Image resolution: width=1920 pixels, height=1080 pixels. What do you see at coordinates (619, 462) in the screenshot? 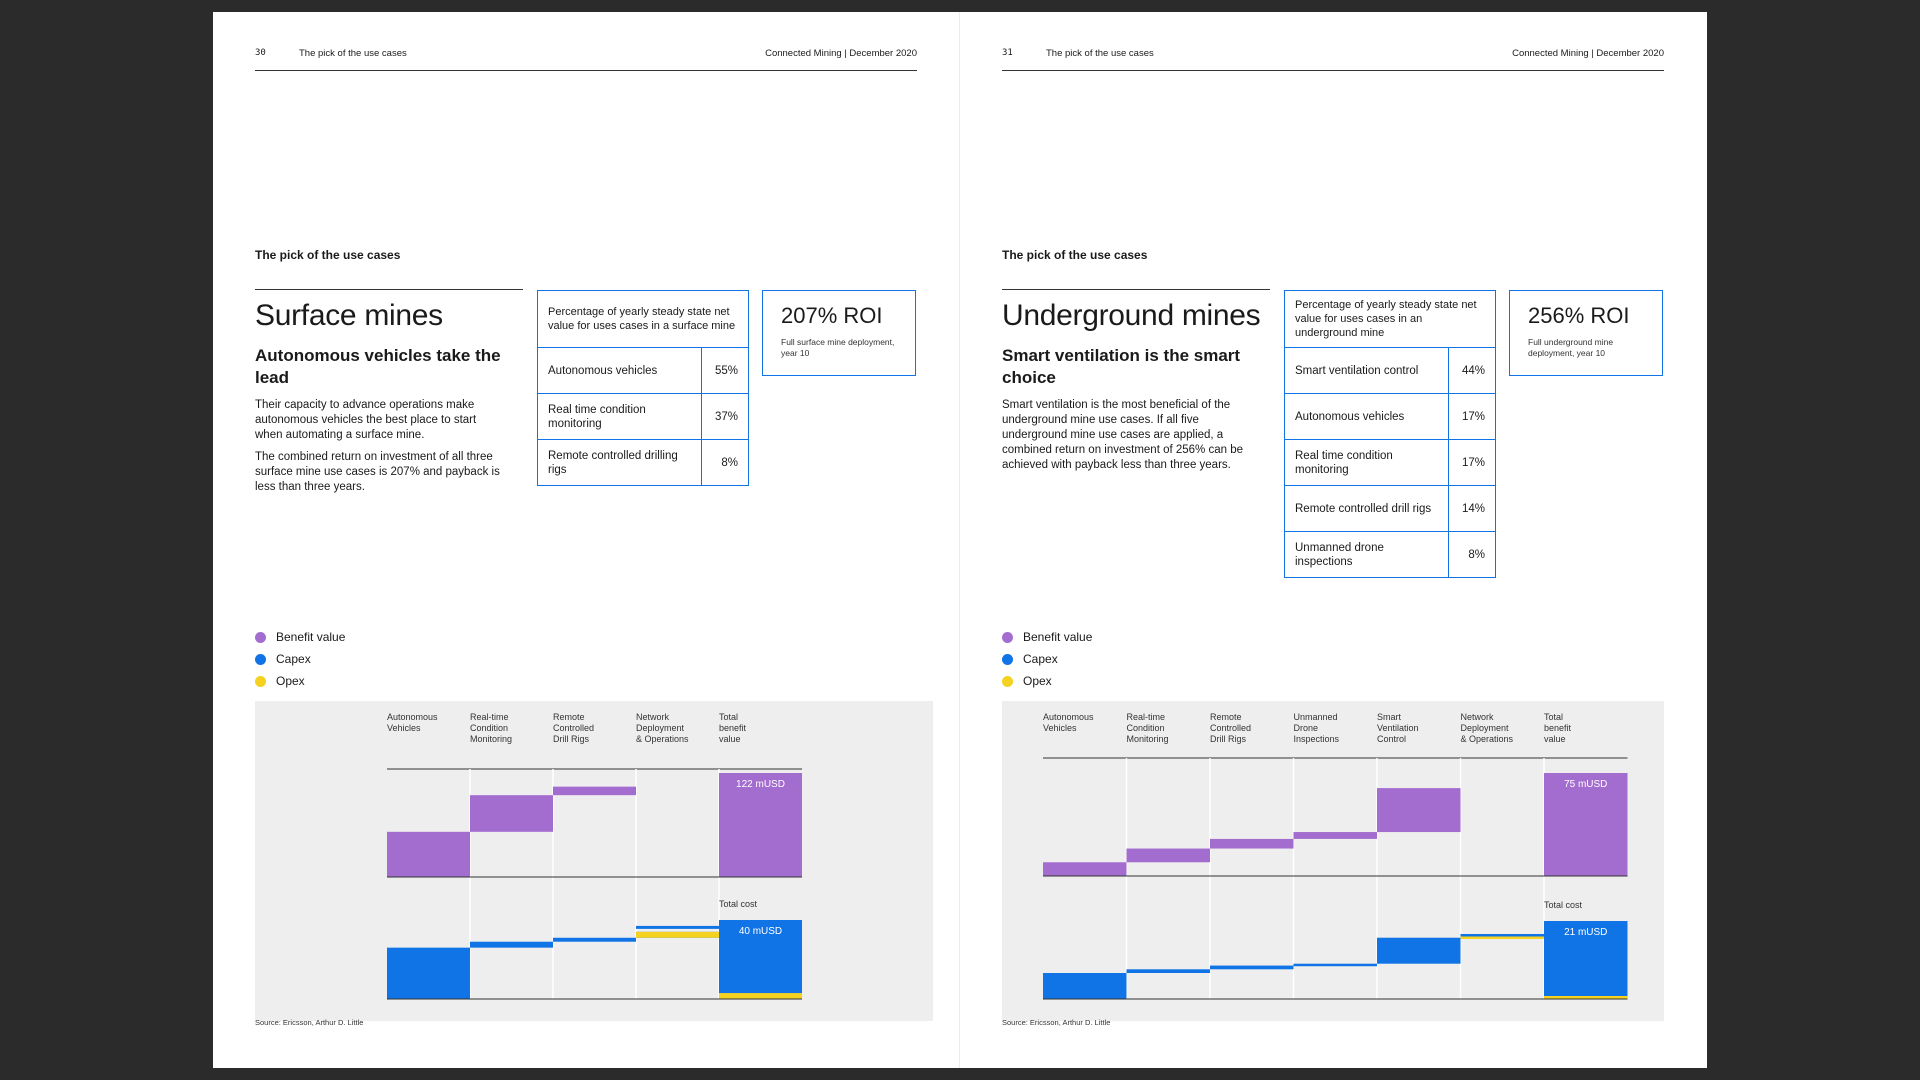
I see `use-case-name: Remote controlled drilling rigs` at bounding box center [619, 462].